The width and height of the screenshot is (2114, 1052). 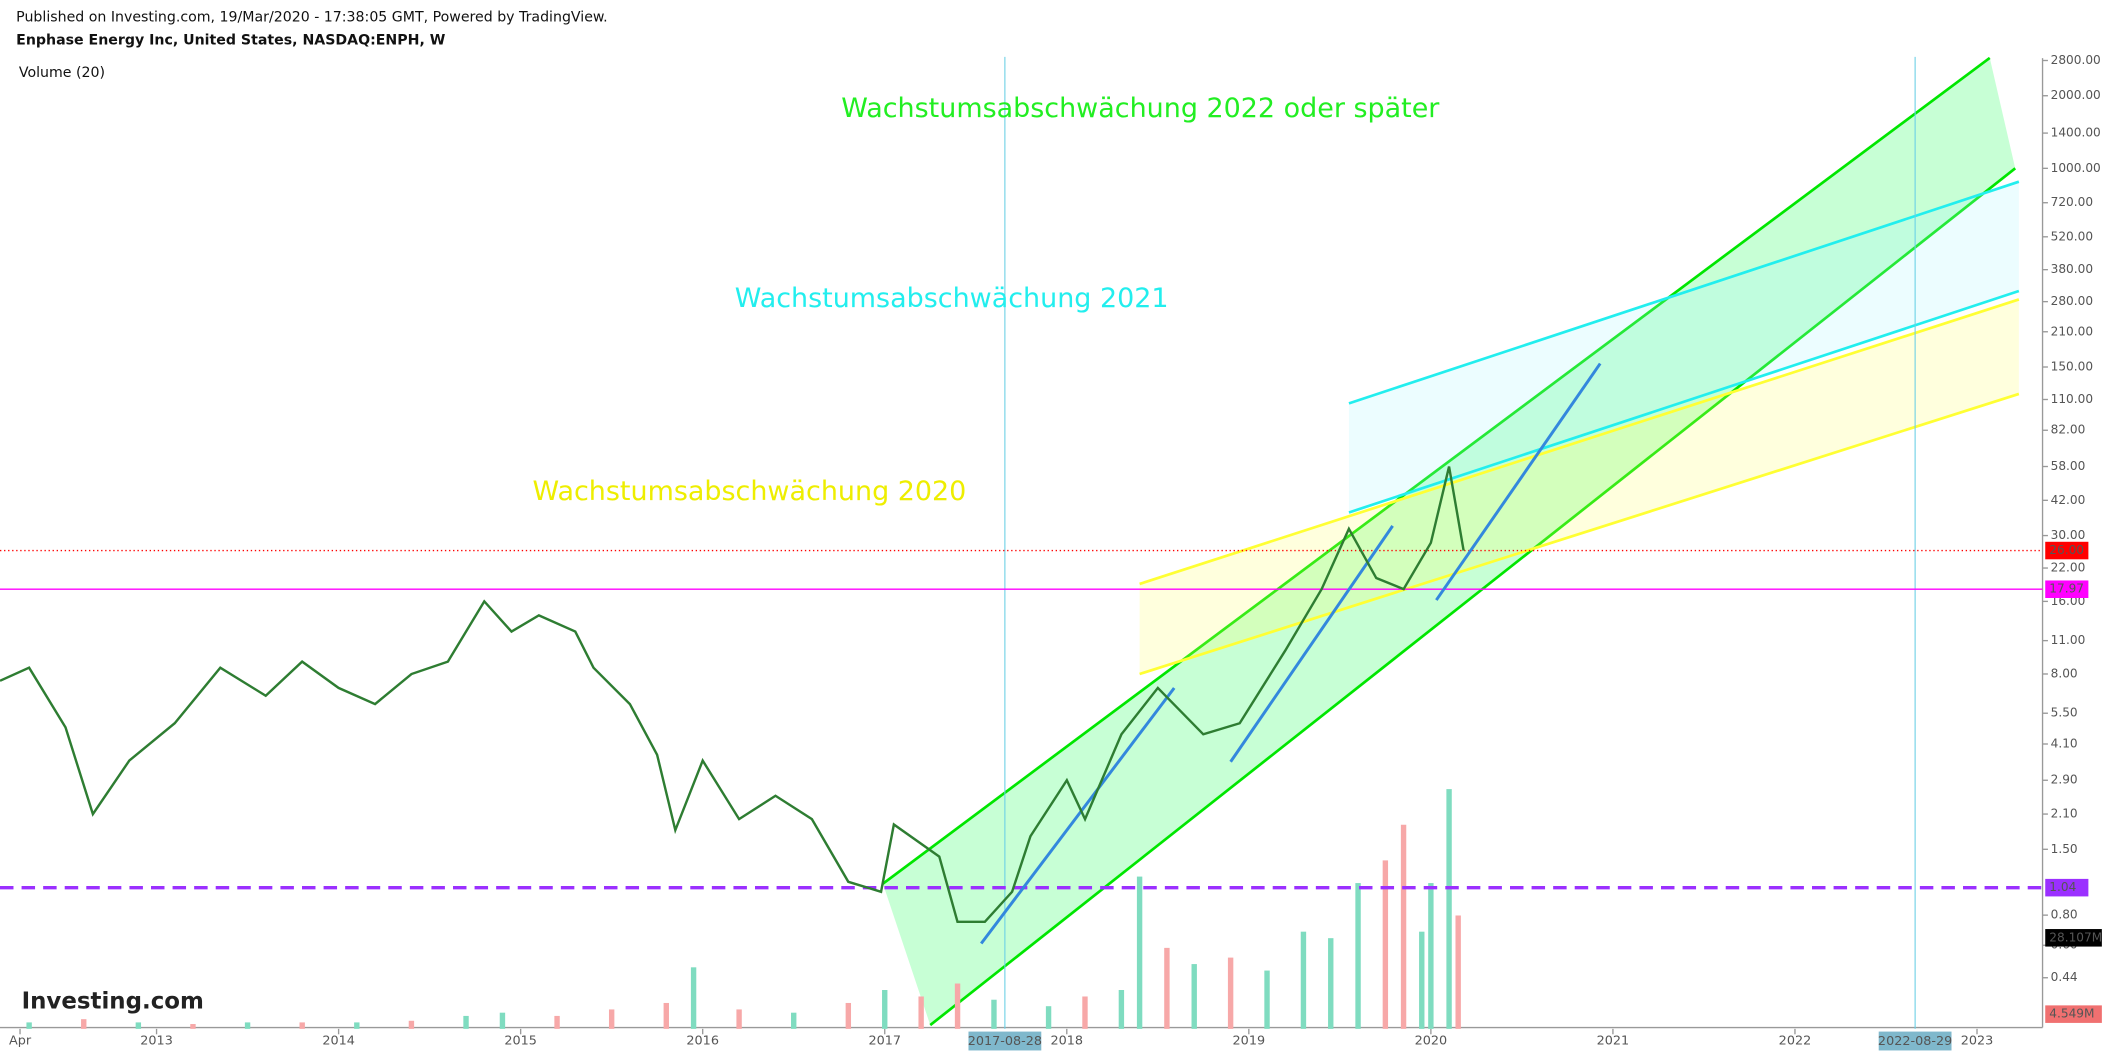 What do you see at coordinates (1005, 1041) in the screenshot?
I see `date-label: 2017-08-28` at bounding box center [1005, 1041].